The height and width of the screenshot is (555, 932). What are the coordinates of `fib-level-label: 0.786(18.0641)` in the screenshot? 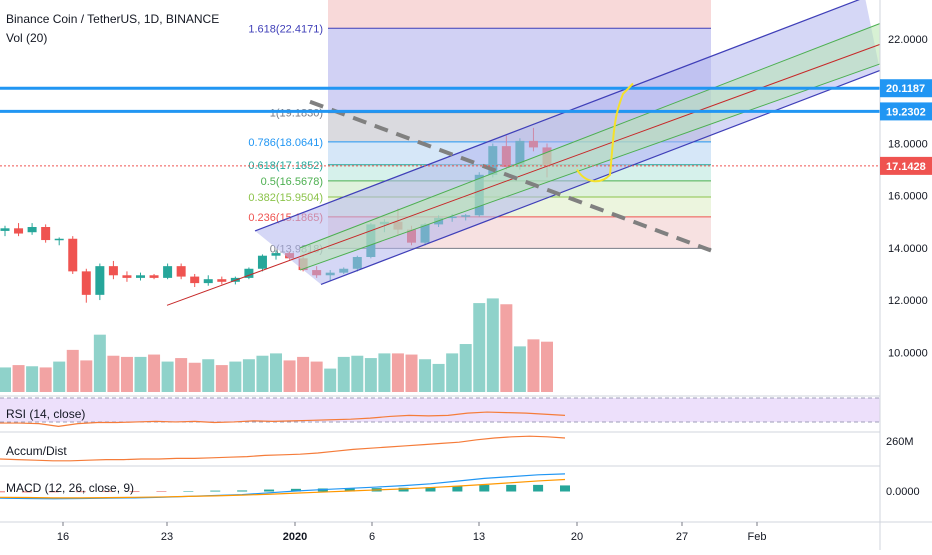 It's located at (285, 143).